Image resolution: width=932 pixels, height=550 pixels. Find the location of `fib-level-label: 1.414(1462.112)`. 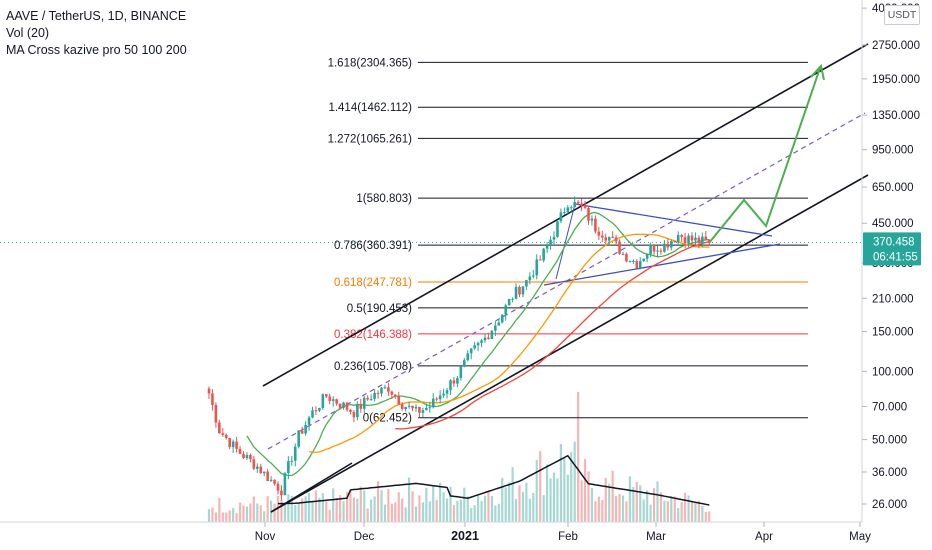

fib-level-label: 1.414(1462.112) is located at coordinates (370, 108).